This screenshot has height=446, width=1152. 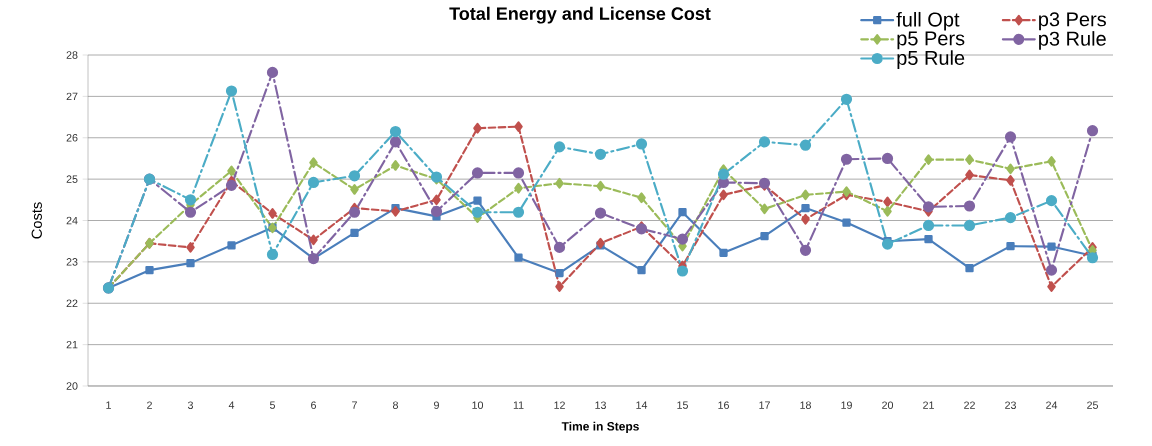 I want to click on x-tick-label: 12, so click(x=559, y=405).